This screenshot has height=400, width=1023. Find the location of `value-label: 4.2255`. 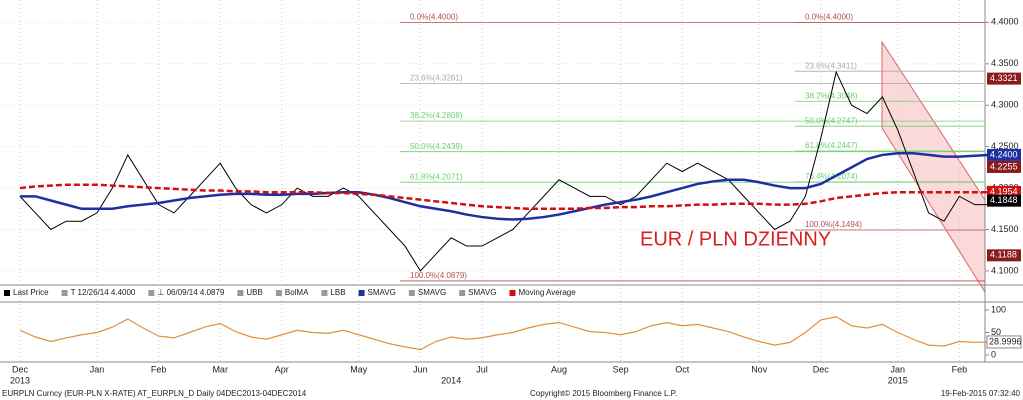

value-label: 4.2255 is located at coordinates (1004, 166).